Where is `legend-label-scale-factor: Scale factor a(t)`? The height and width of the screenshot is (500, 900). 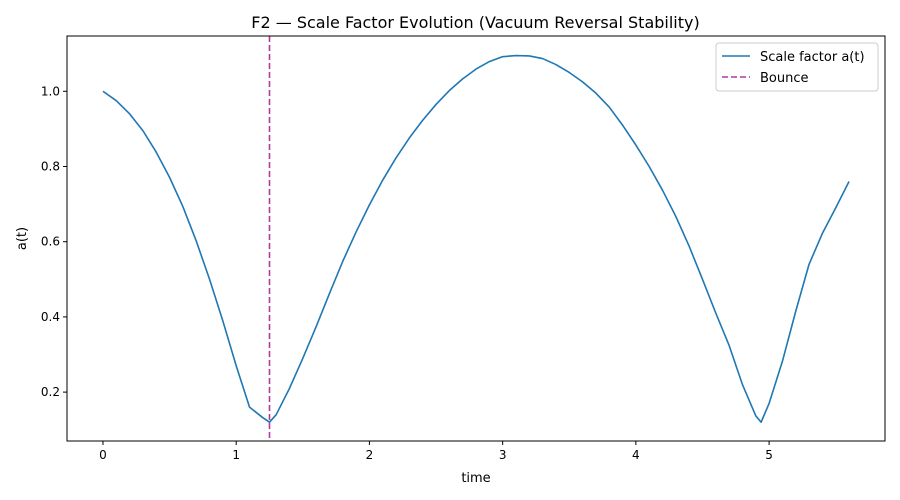
legend-label-scale-factor: Scale factor a(t) is located at coordinates (812, 57).